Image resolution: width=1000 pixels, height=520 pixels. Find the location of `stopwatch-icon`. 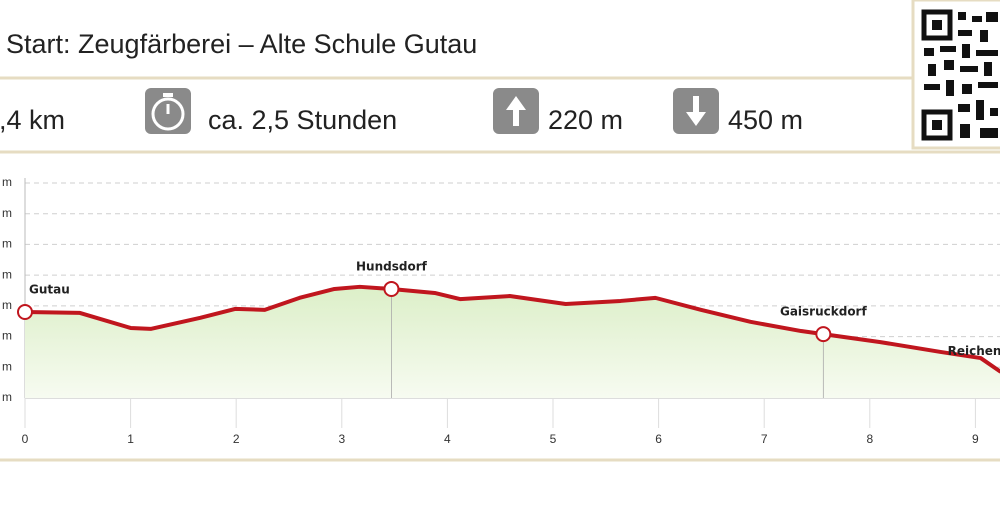

stopwatch-icon is located at coordinates (168, 111).